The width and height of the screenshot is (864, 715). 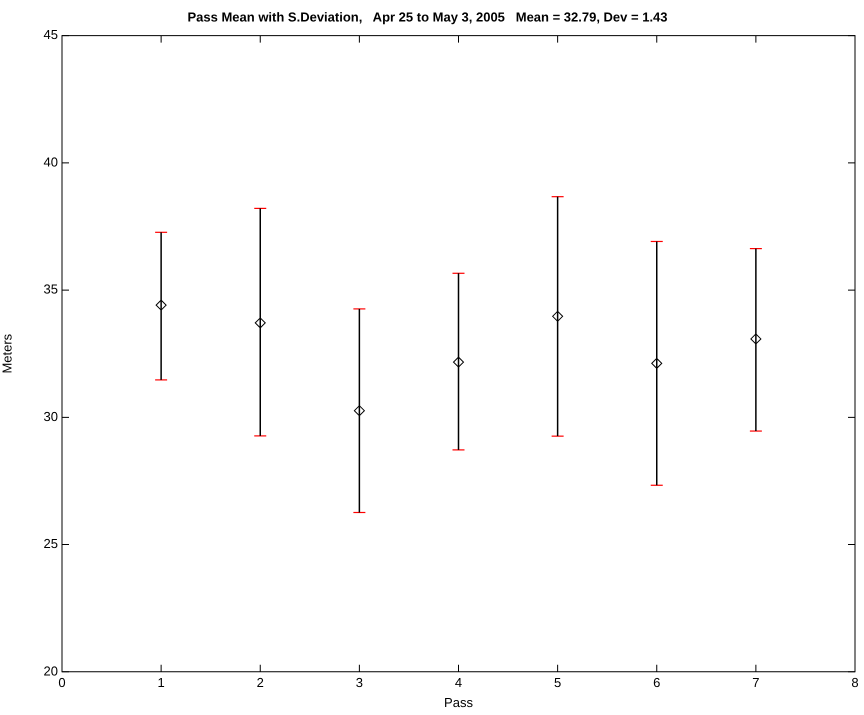 What do you see at coordinates (756, 682) in the screenshot?
I see `x-tick-label: 7` at bounding box center [756, 682].